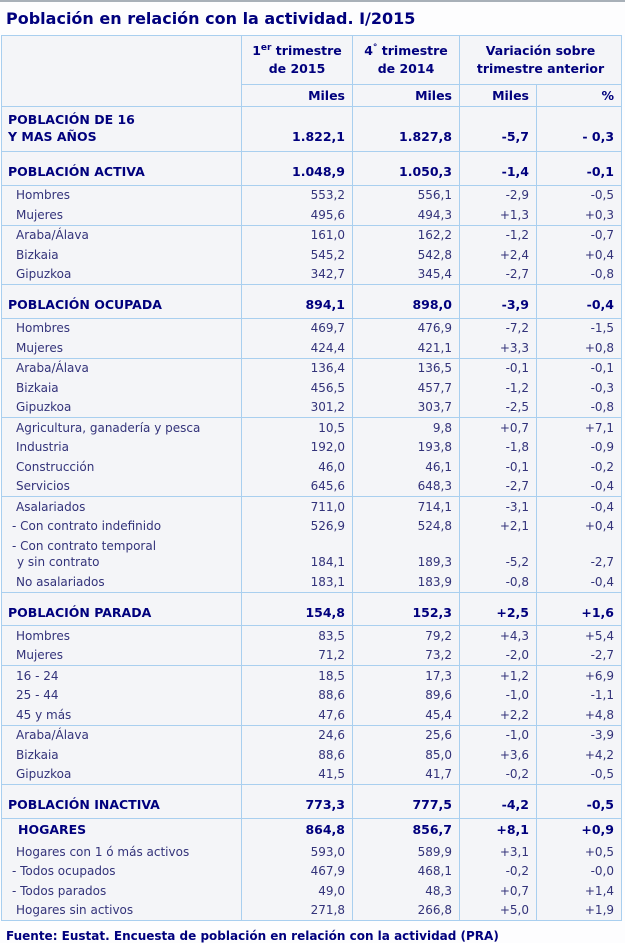 The height and width of the screenshot is (943, 625). Describe the element at coordinates (297, 215) in the screenshot. I see `cell-value: 495,6` at that location.